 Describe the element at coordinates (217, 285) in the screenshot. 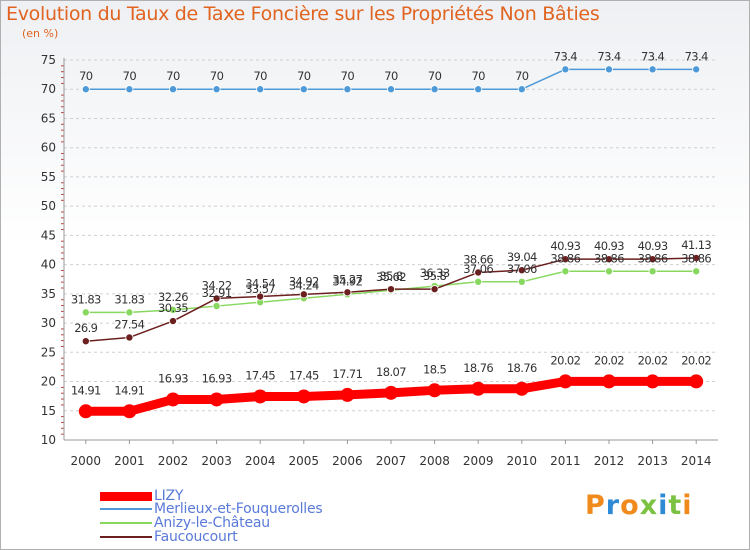

I see `data-label-faucoucourt: 34.22` at that location.